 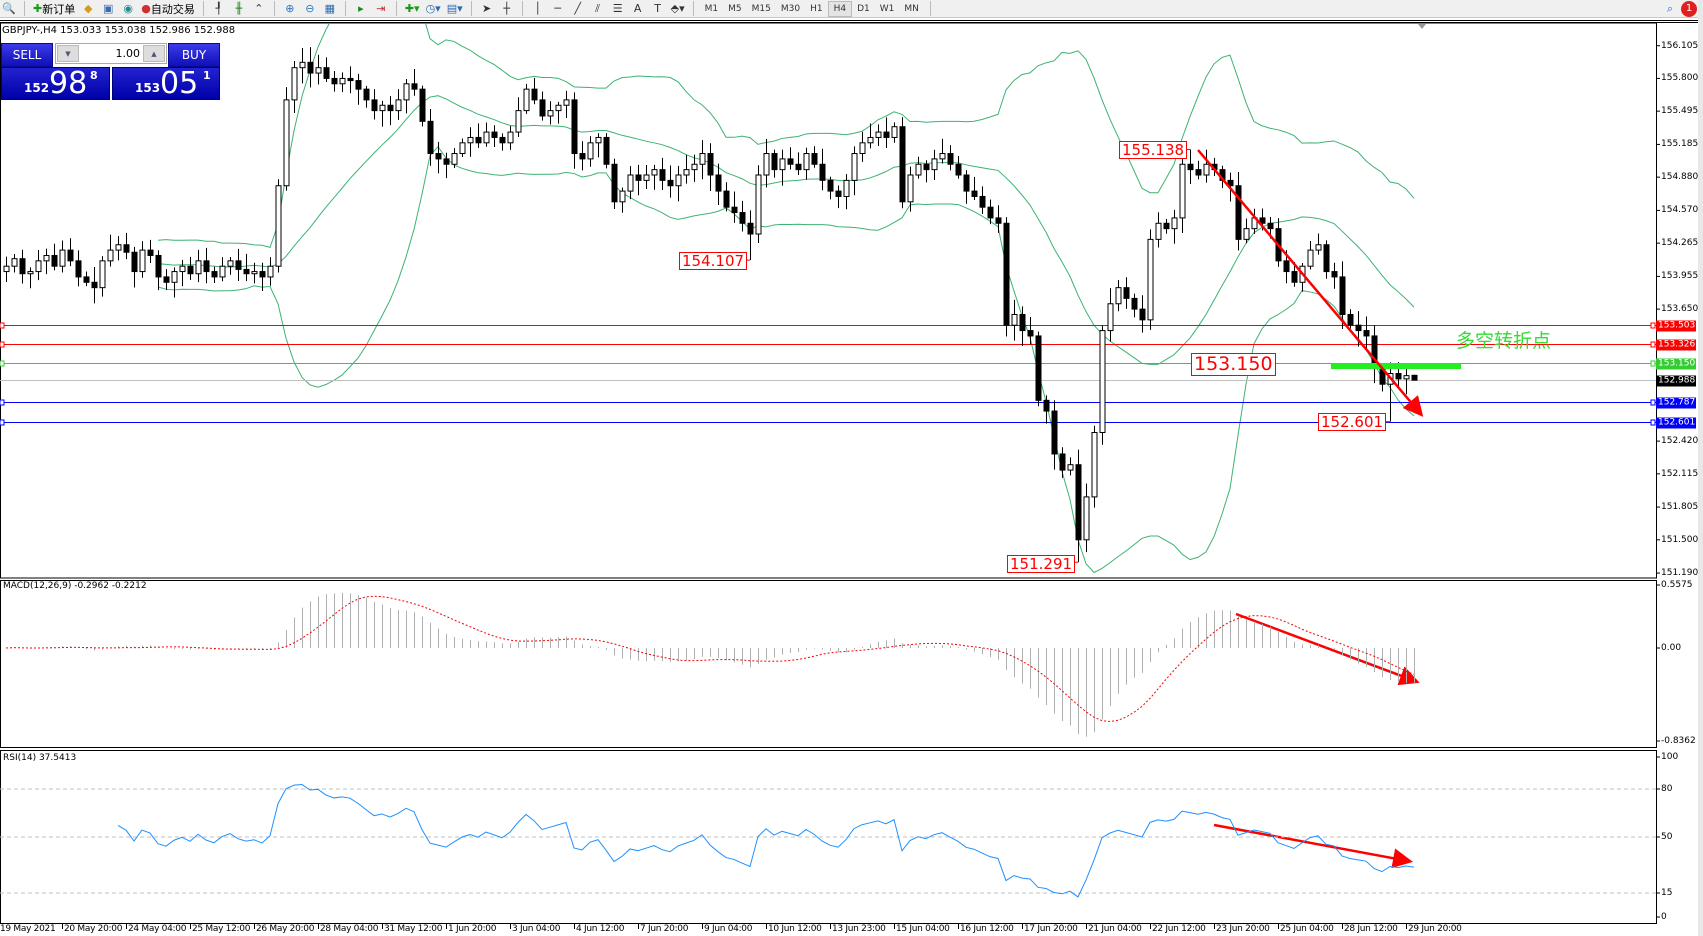 What do you see at coordinates (506, 8) in the screenshot?
I see `crosshair-icon: ┼` at bounding box center [506, 8].